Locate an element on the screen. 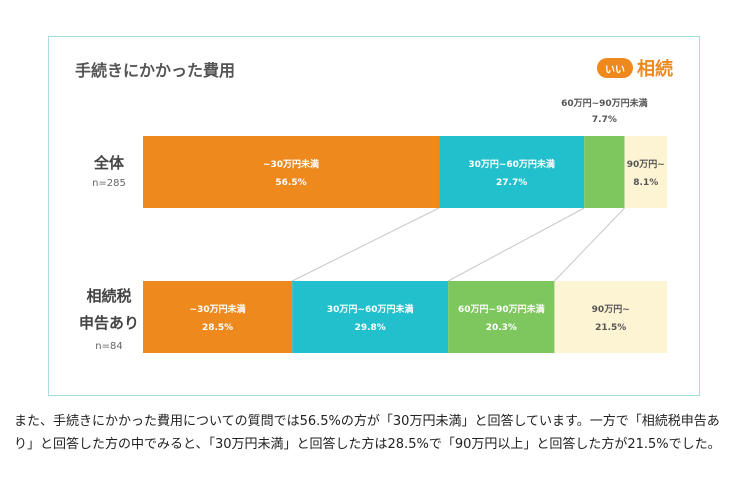 The image size is (740, 493). logo-text: 相続 is located at coordinates (655, 69).